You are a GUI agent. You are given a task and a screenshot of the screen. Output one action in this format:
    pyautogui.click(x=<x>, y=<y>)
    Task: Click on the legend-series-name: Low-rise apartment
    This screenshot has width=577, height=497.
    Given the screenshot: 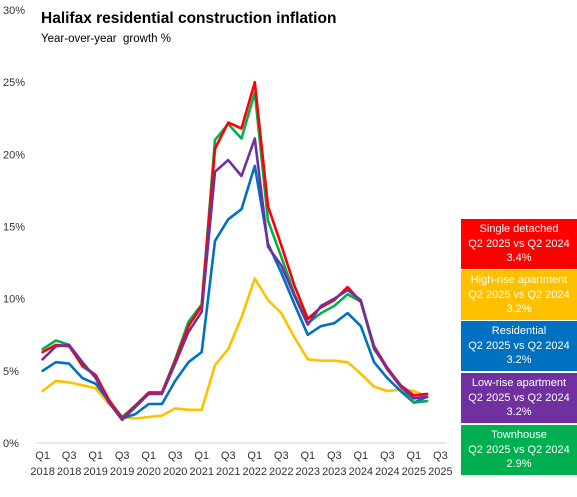 What is the action you would take?
    pyautogui.click(x=519, y=383)
    